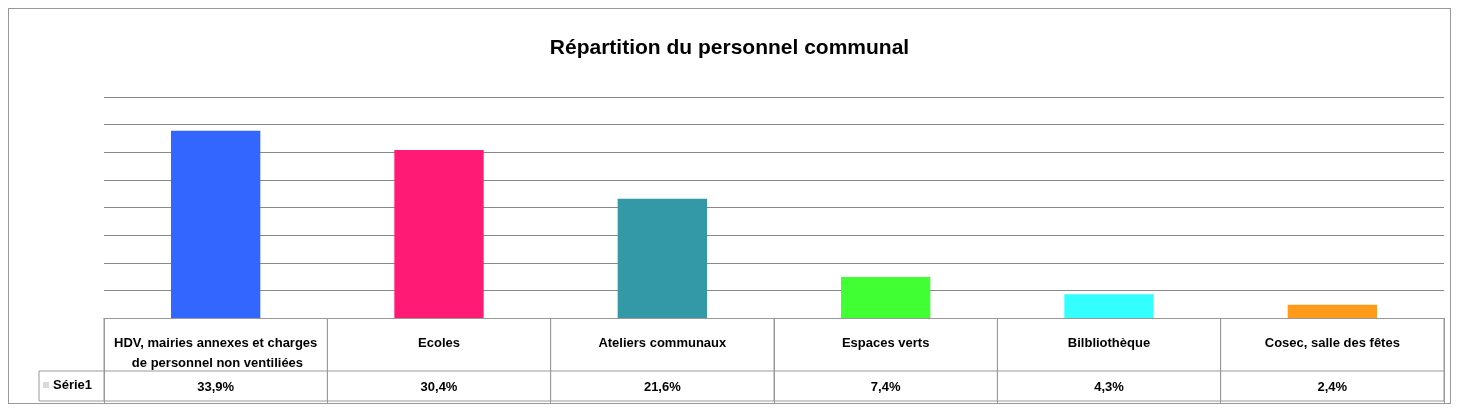 The image size is (1459, 412). I want to click on text: Série1, so click(73, 384).